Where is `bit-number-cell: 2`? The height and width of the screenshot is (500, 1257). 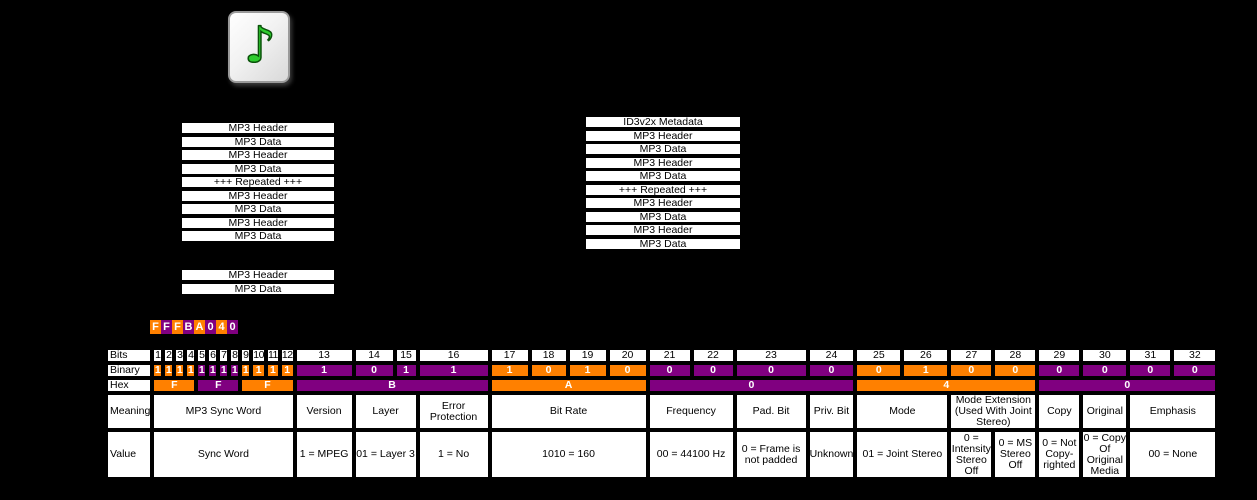 bit-number-cell: 2 is located at coordinates (169, 355).